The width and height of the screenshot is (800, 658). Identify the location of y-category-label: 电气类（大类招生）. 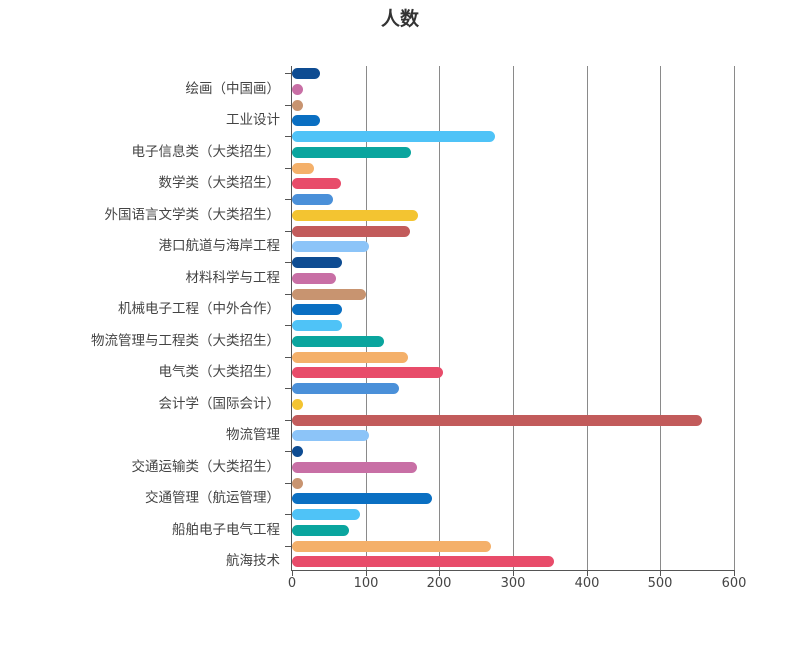
(219, 372).